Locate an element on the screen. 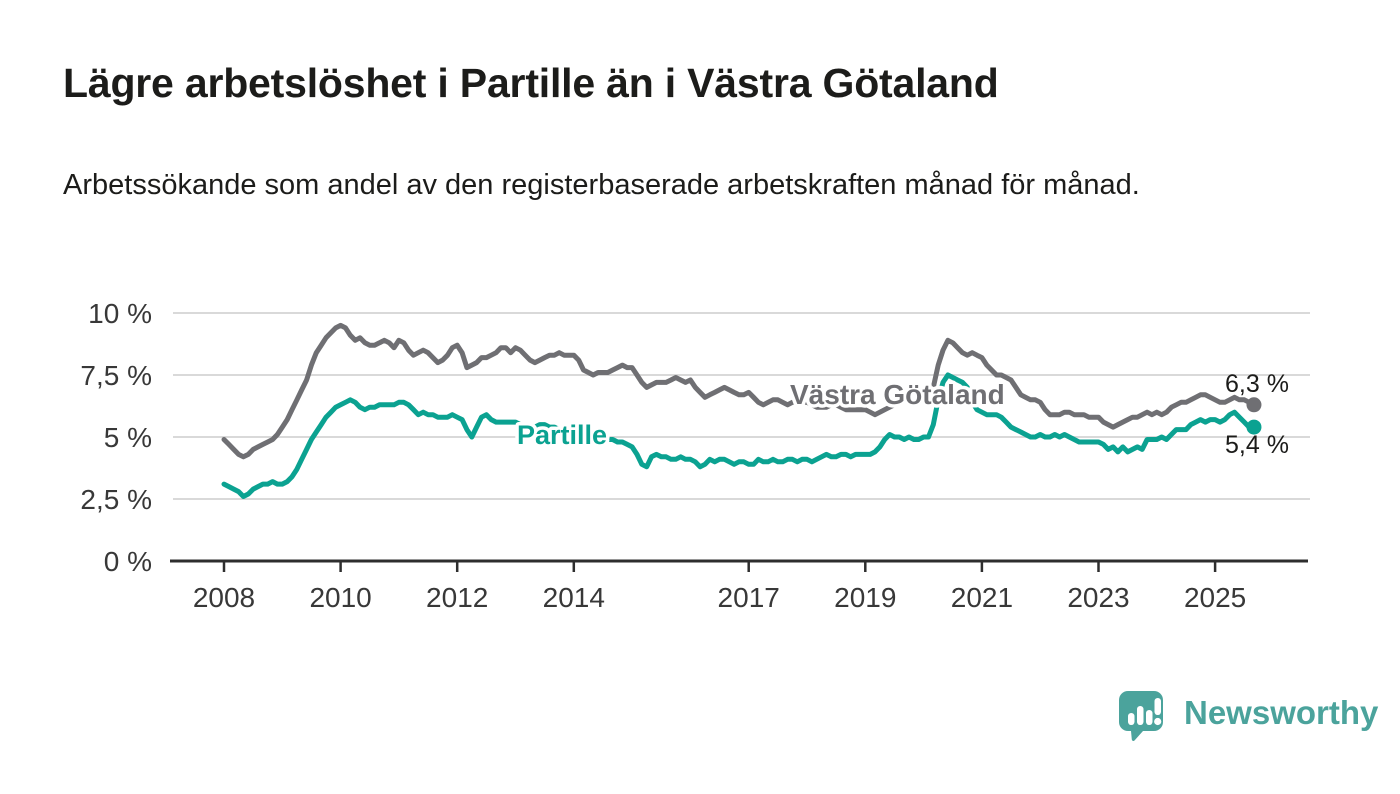 This screenshot has width=1400, height=794. newsworthy-logo-text: Newsworthy is located at coordinates (1281, 712).